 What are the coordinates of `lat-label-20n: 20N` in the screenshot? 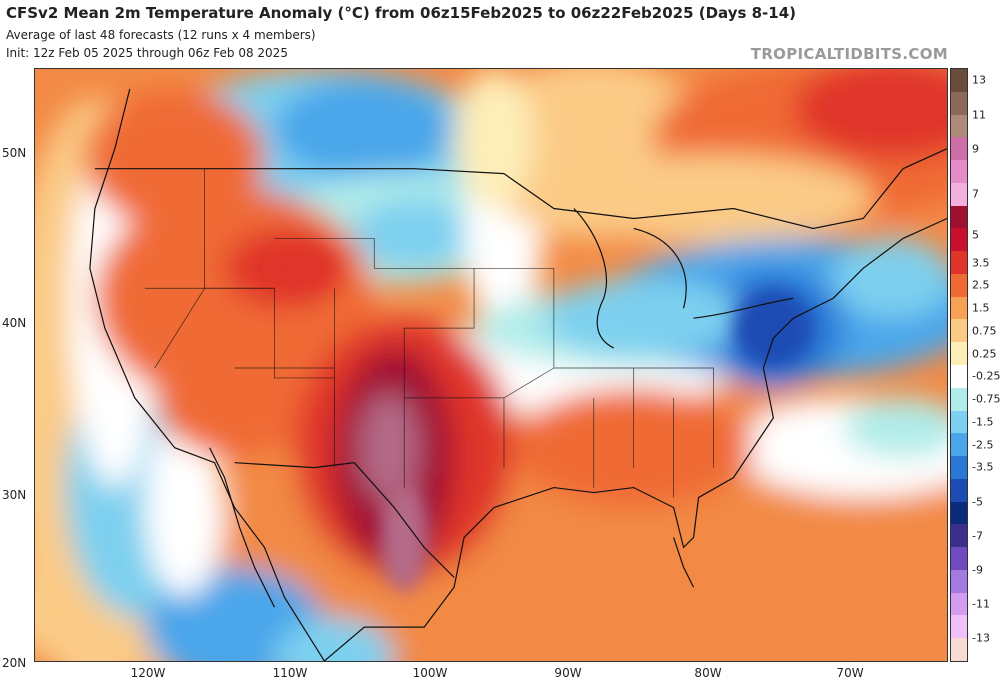 It's located at (14, 663).